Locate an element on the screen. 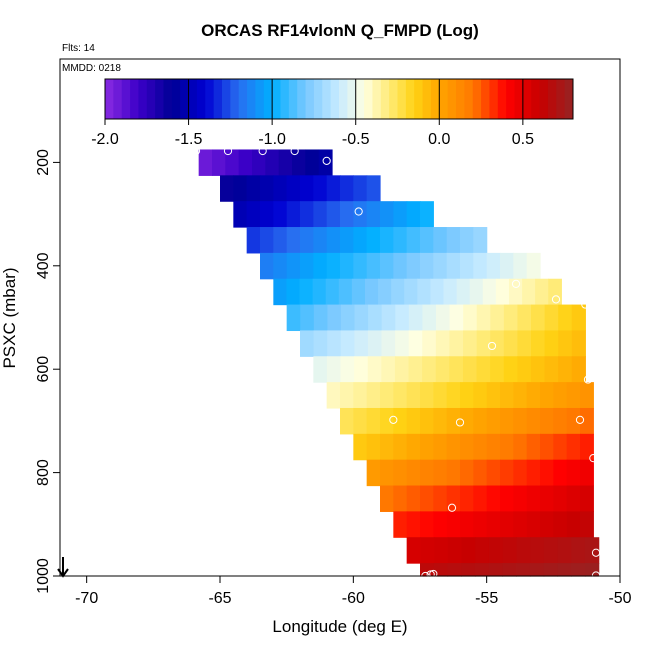 Image resolution: width=650 pixels, height=650 pixels. x-axis-label: Longitude (deg E) is located at coordinates (339, 626).